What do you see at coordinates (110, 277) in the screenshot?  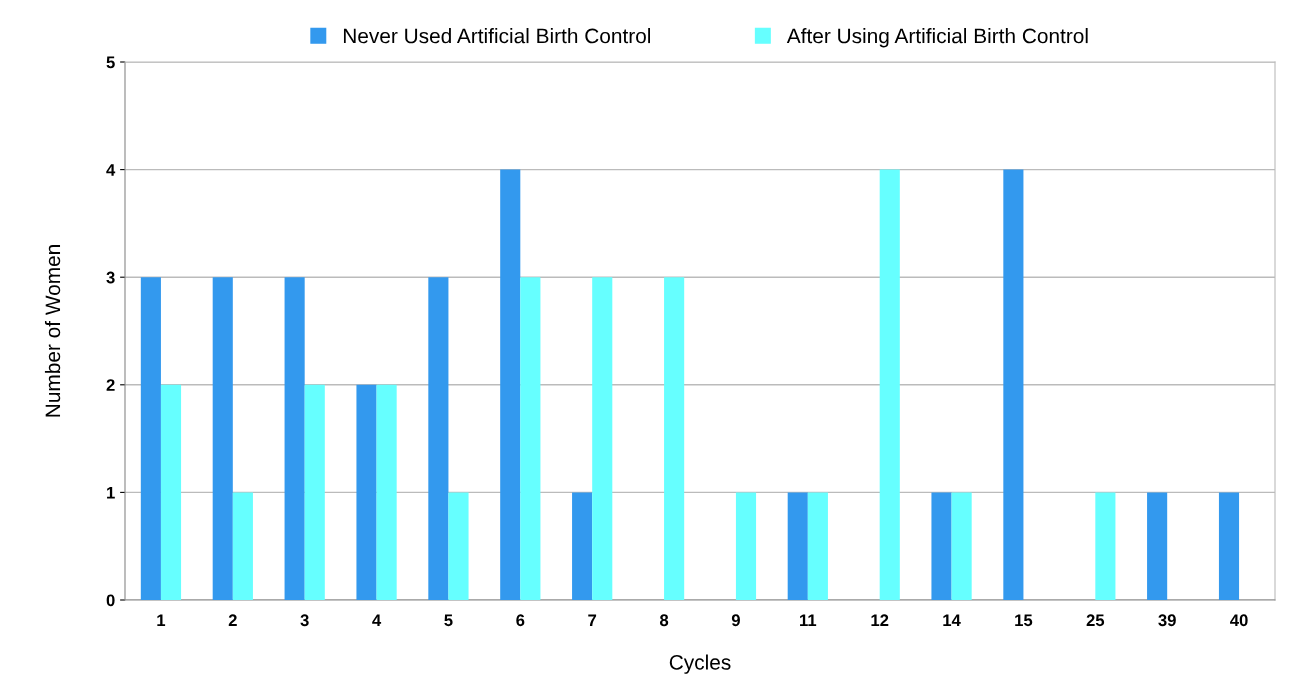 I see `y-tick-label: 3` at bounding box center [110, 277].